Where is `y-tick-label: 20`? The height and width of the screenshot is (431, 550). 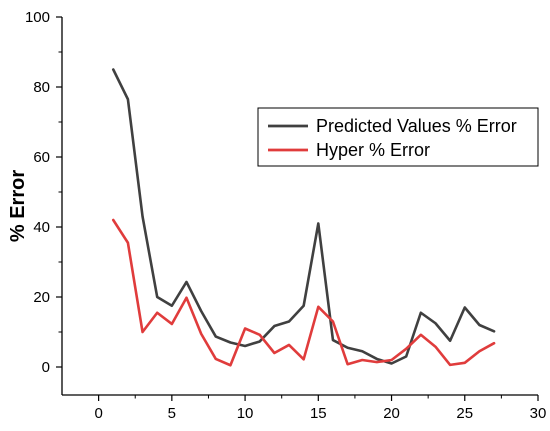 y-tick-label: 20 is located at coordinates (41, 297).